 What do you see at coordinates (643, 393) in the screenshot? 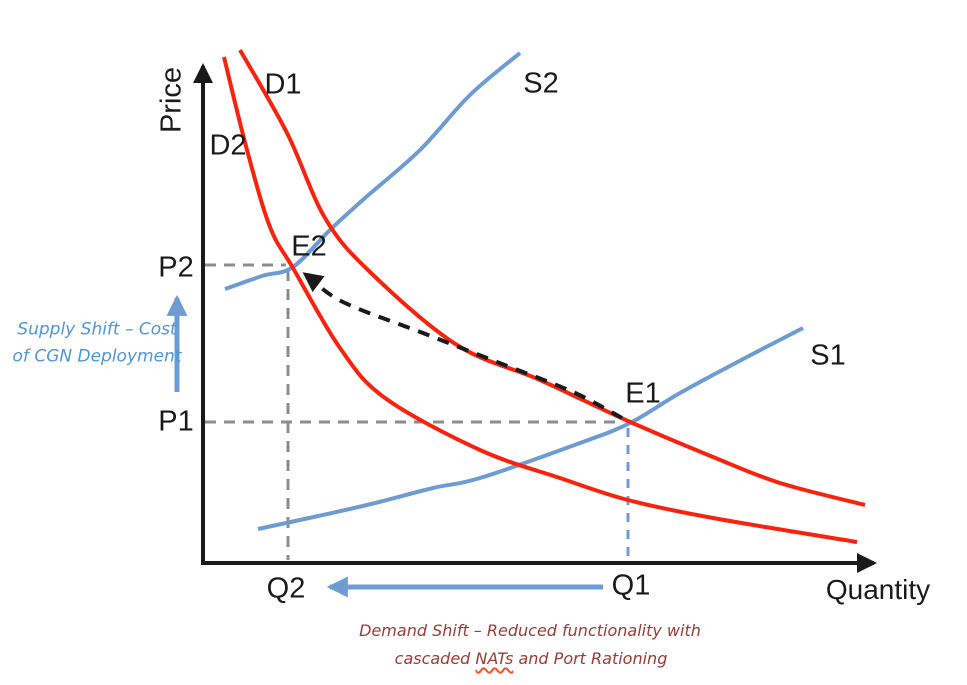
I see `equilibrium-e1-label: E1` at bounding box center [643, 393].